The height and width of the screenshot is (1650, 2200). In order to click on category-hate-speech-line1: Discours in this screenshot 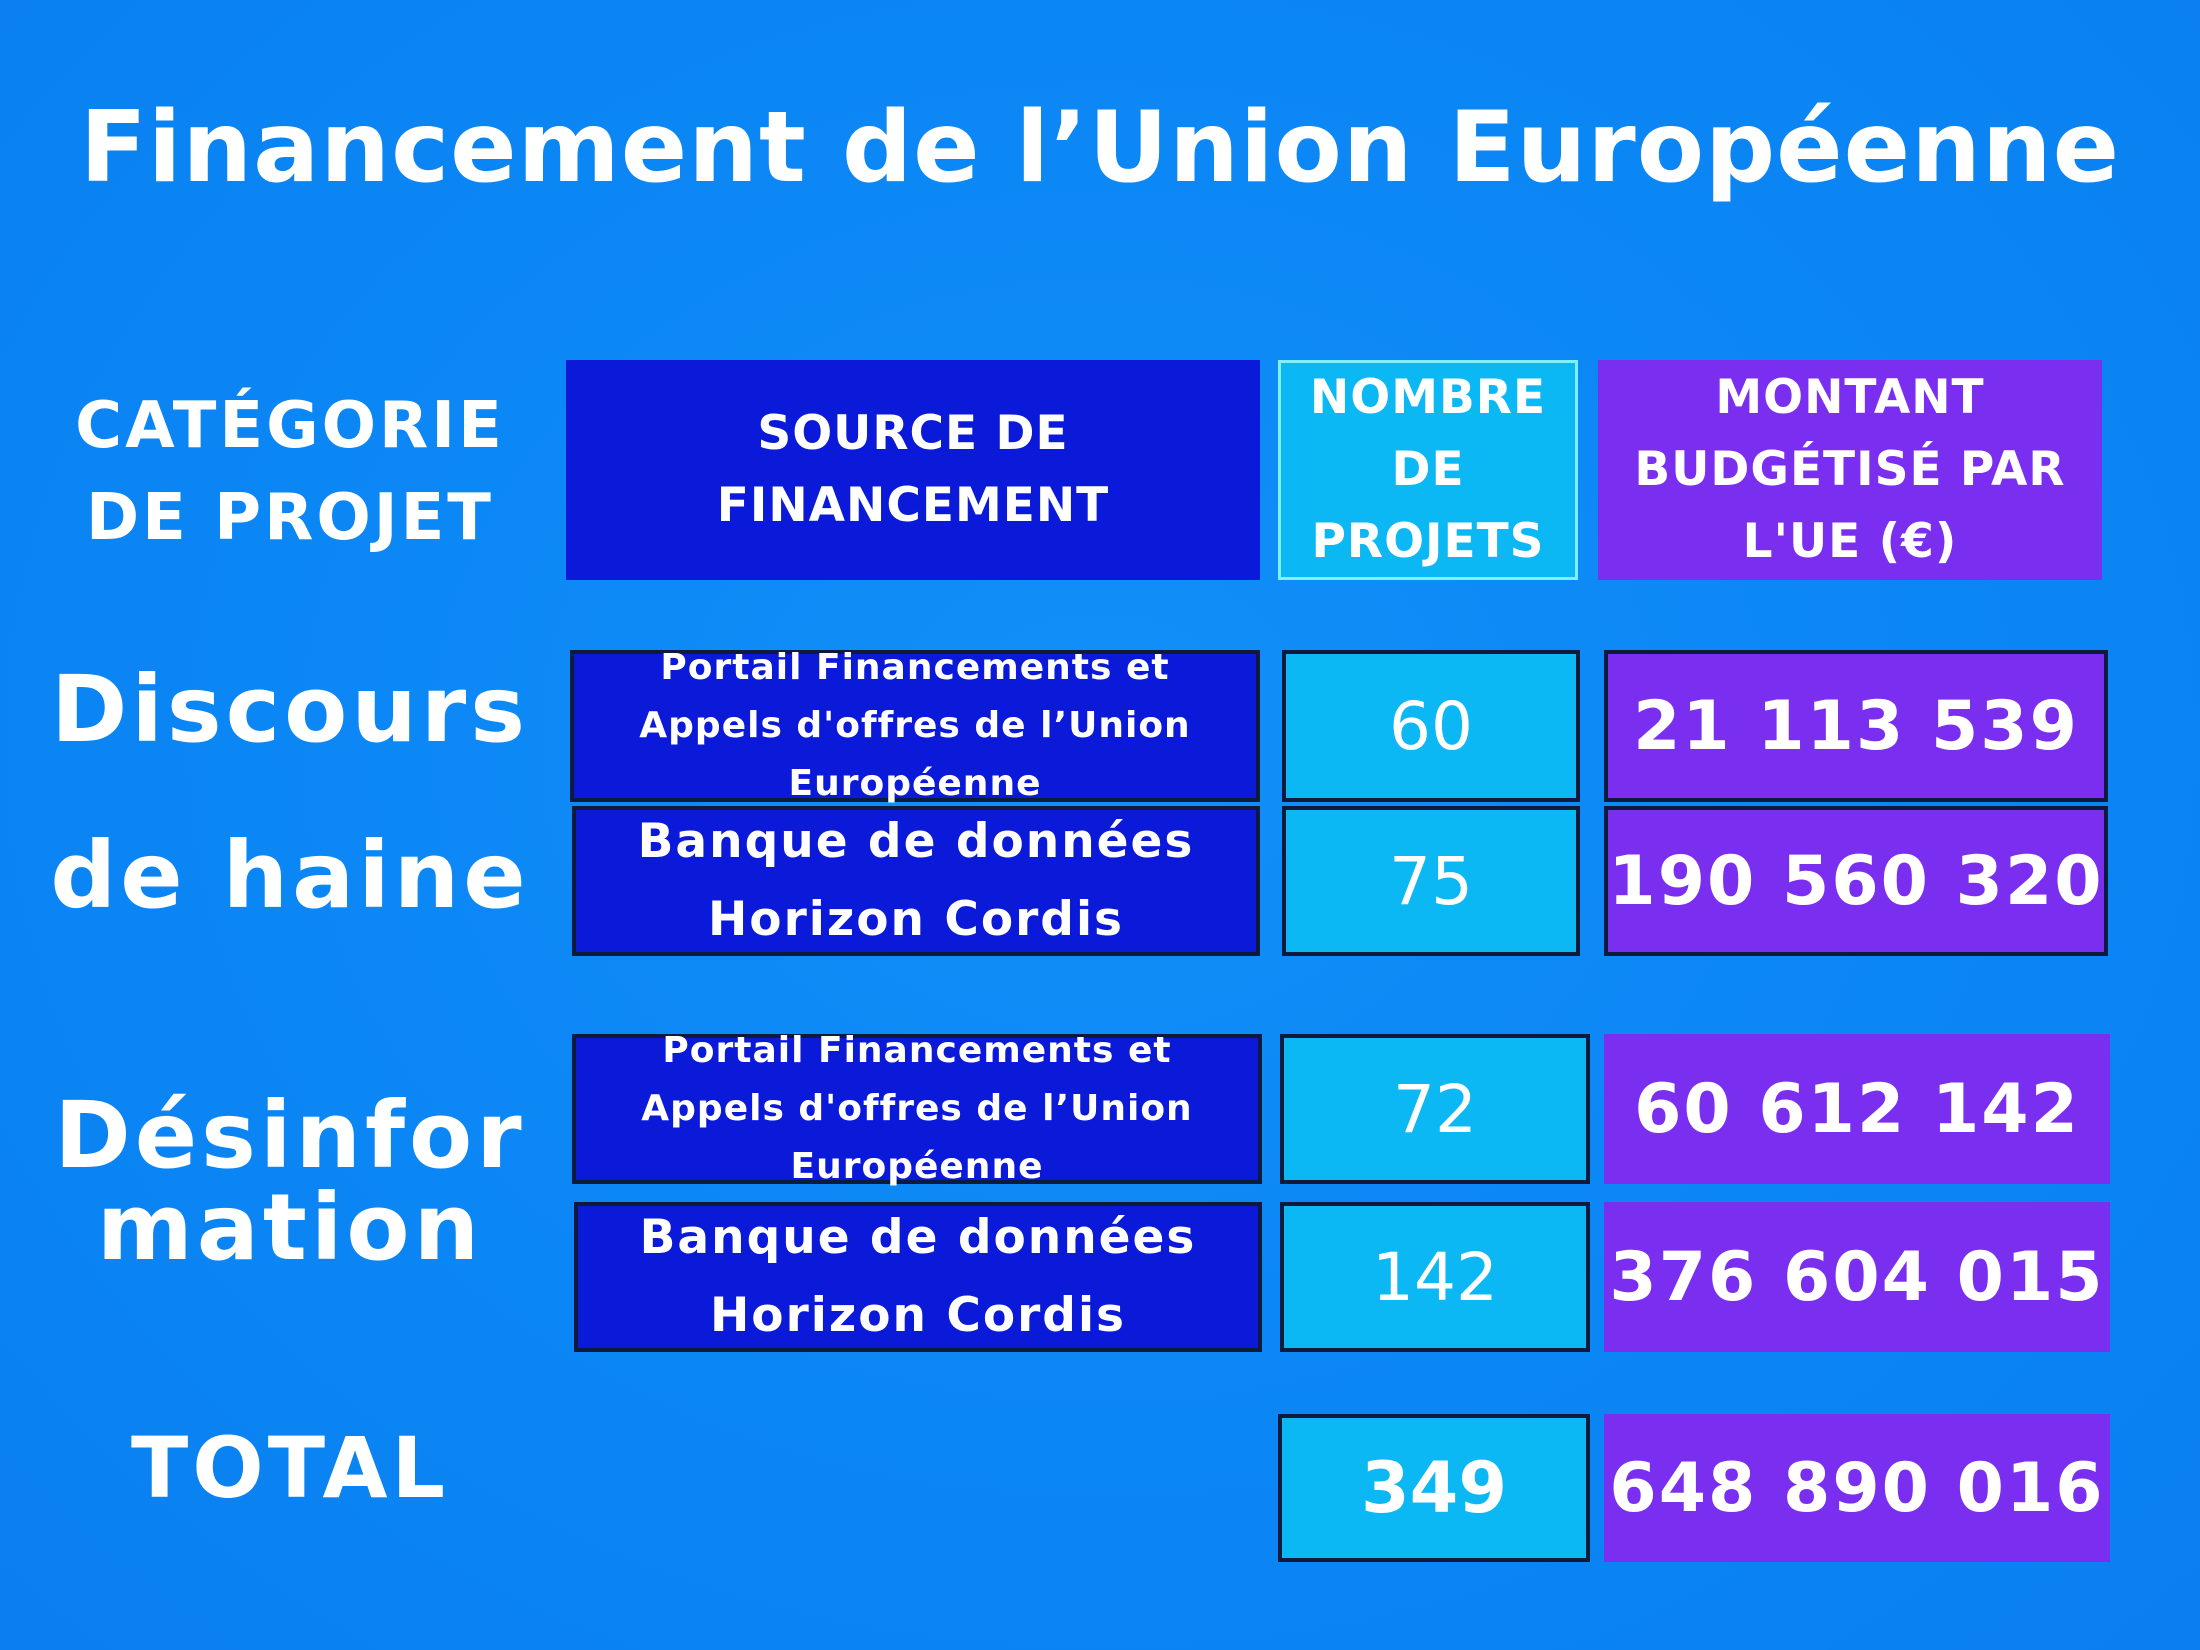, I will do `click(290, 709)`.